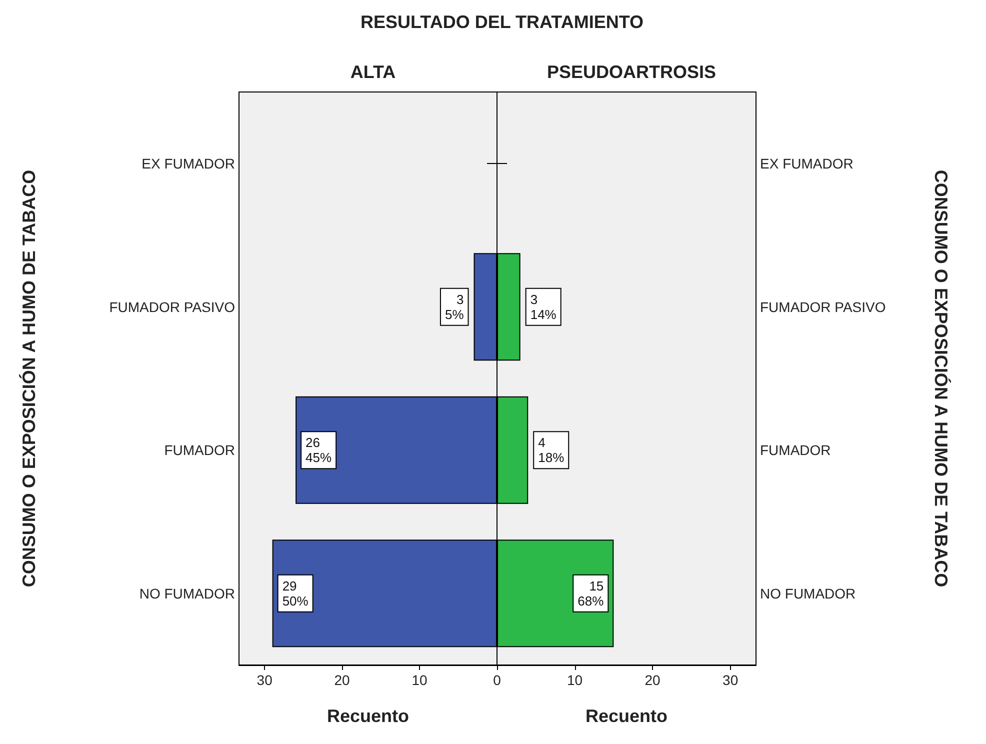 This screenshot has height=744, width=986. I want to click on x-tick-label: 0, so click(497, 680).